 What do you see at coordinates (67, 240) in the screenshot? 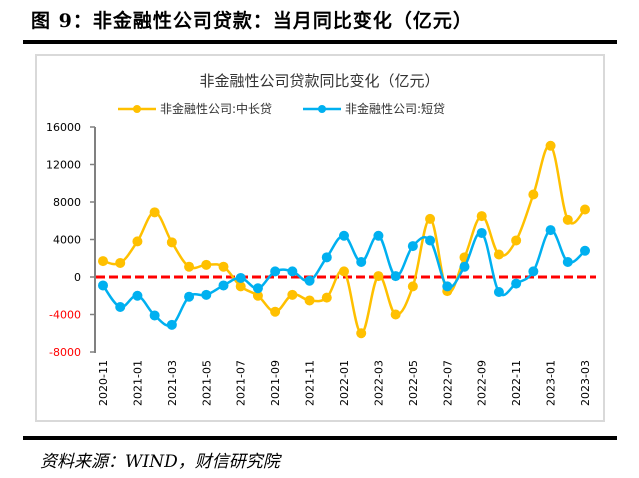
I see `y-tick-label: 4000` at bounding box center [67, 240].